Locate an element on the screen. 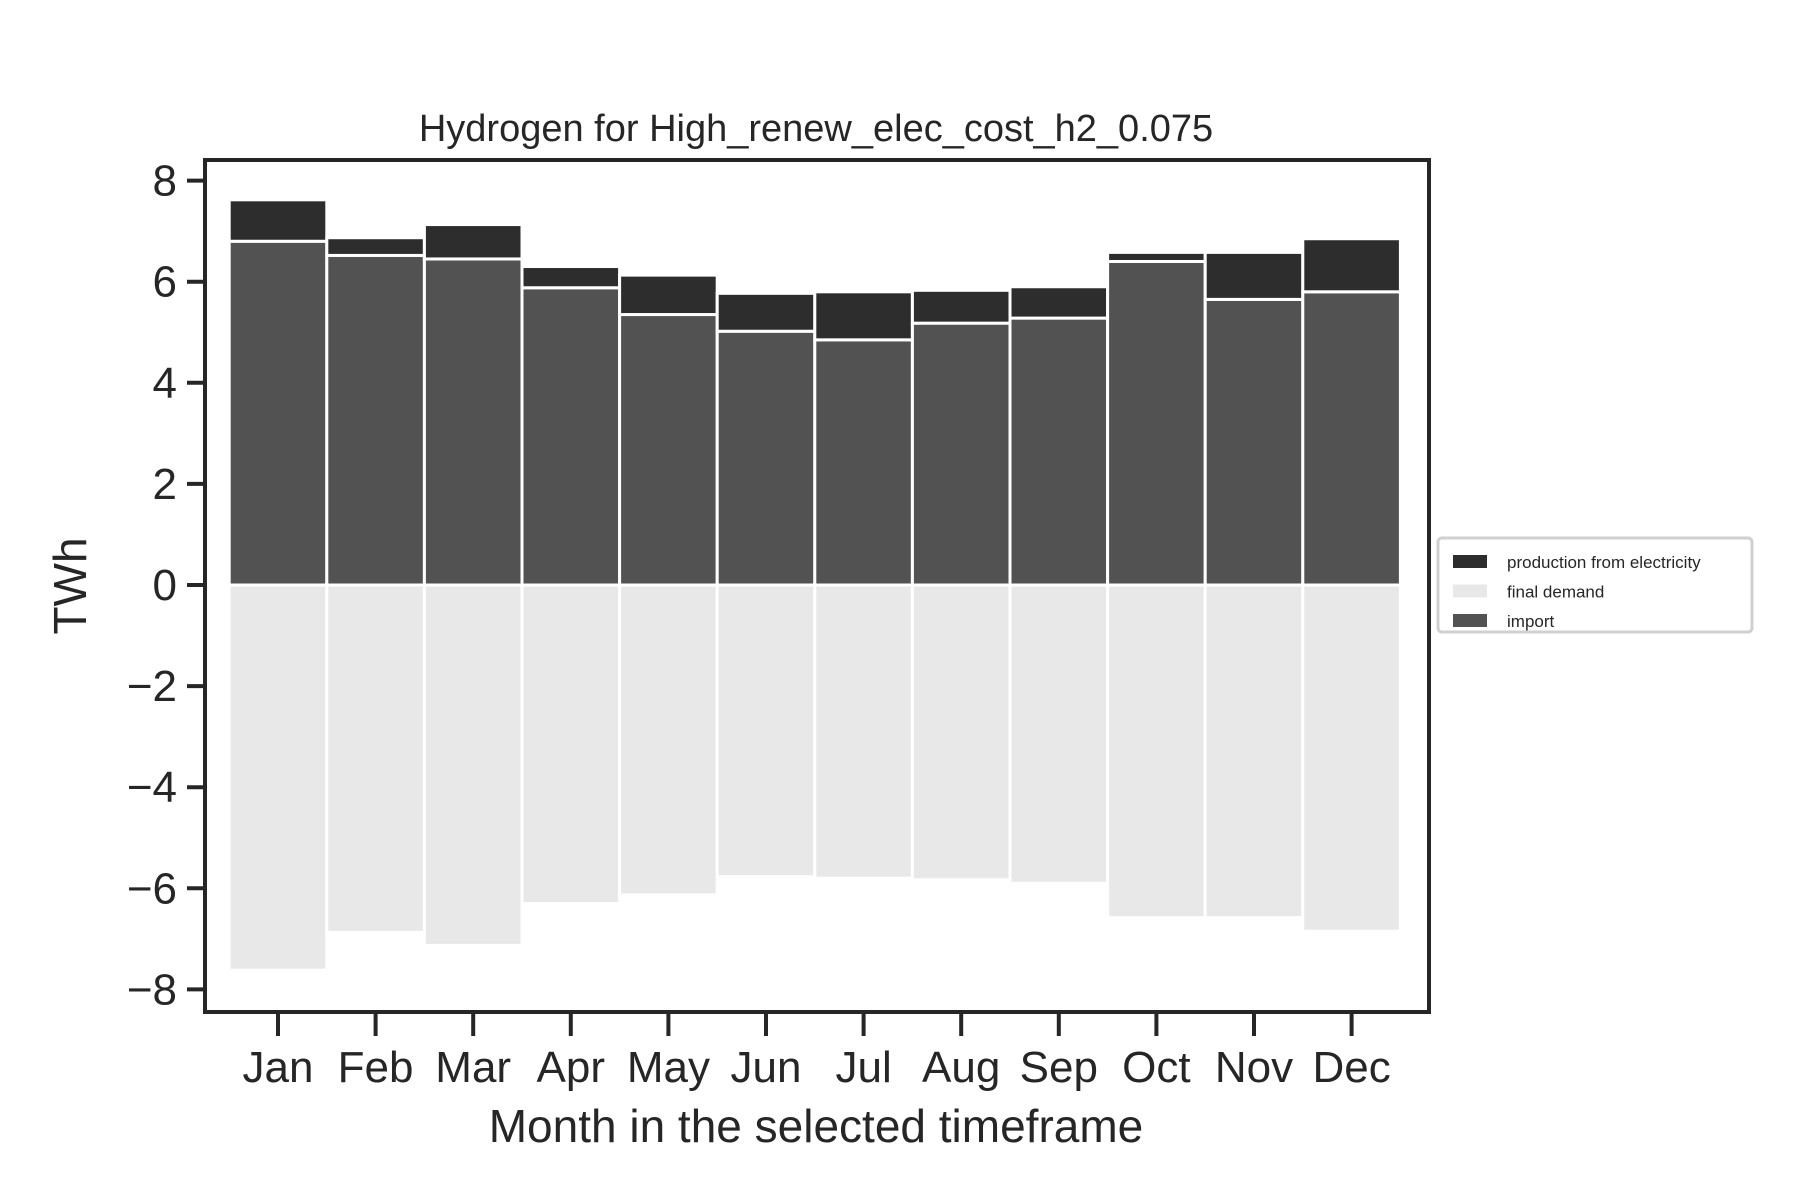 The image size is (1800, 1200). bar-production-sep is located at coordinates (1059, 302).